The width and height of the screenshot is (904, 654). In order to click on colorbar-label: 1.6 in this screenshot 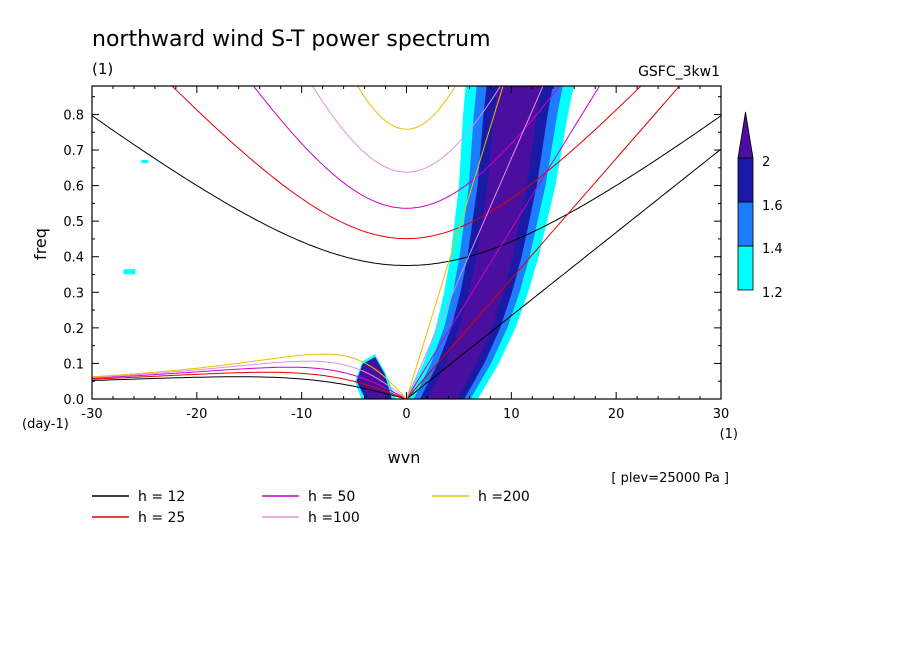, I will do `click(772, 206)`.